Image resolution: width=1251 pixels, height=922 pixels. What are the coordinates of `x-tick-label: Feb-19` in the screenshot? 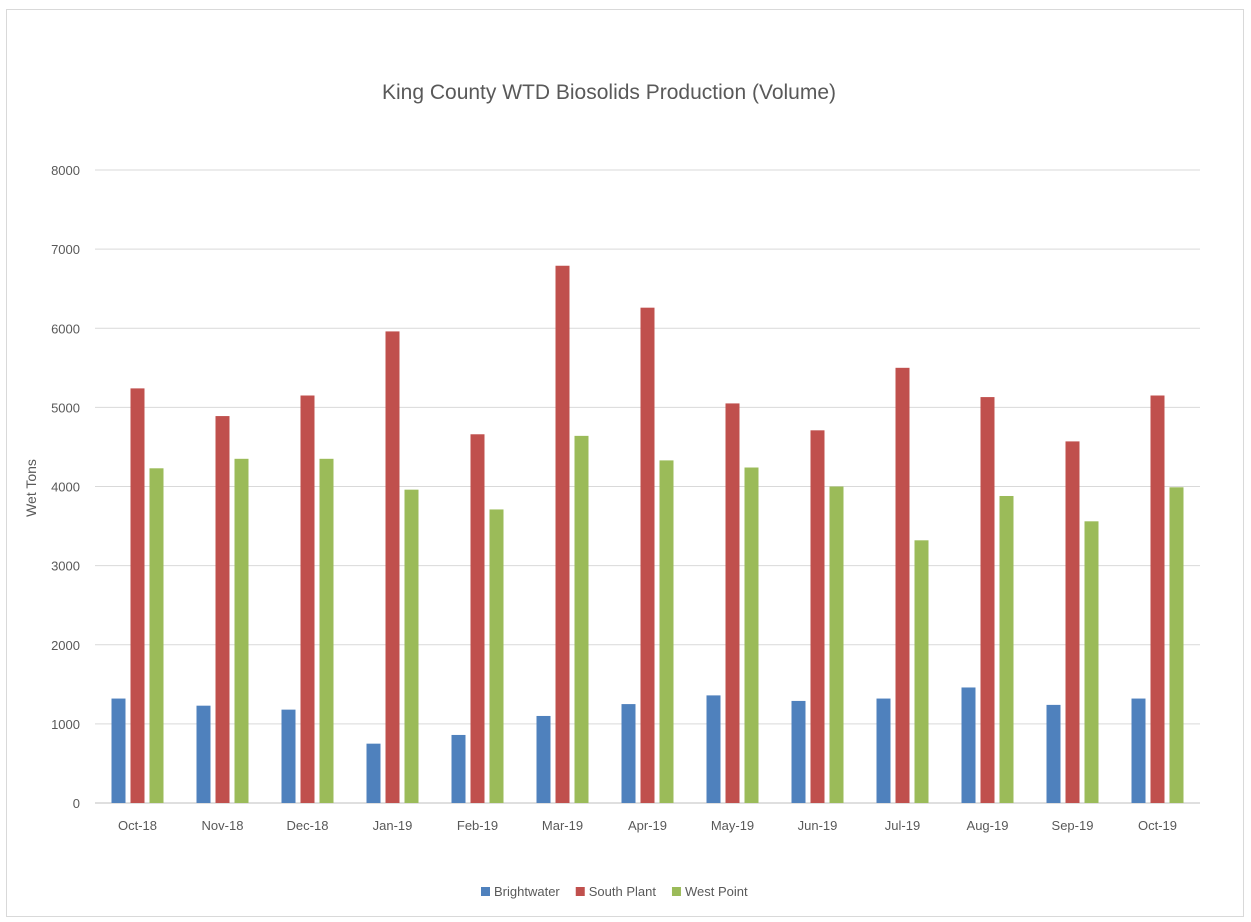 It's located at (477, 825).